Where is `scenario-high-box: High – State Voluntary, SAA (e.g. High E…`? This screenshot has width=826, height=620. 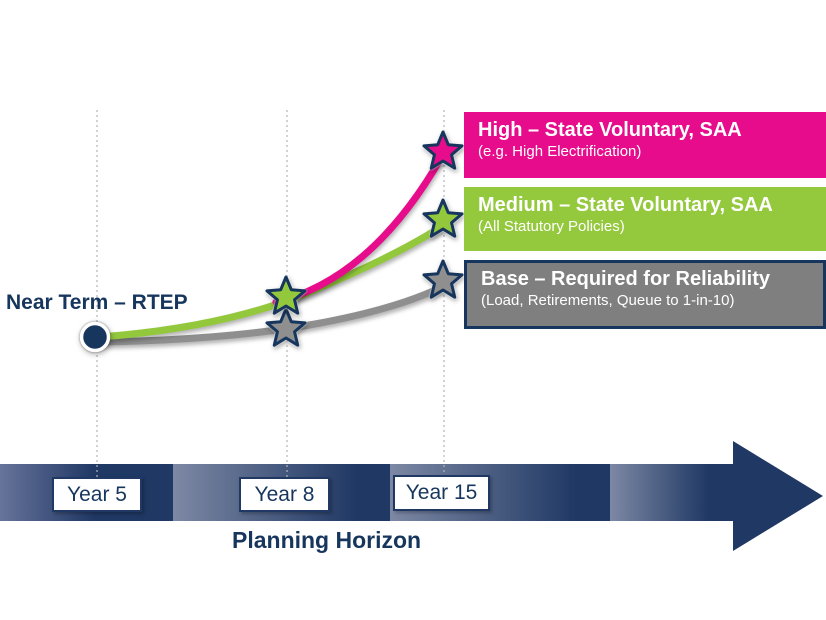
scenario-high-box: High – State Voluntary, SAA (e.g. High E… is located at coordinates (645, 145).